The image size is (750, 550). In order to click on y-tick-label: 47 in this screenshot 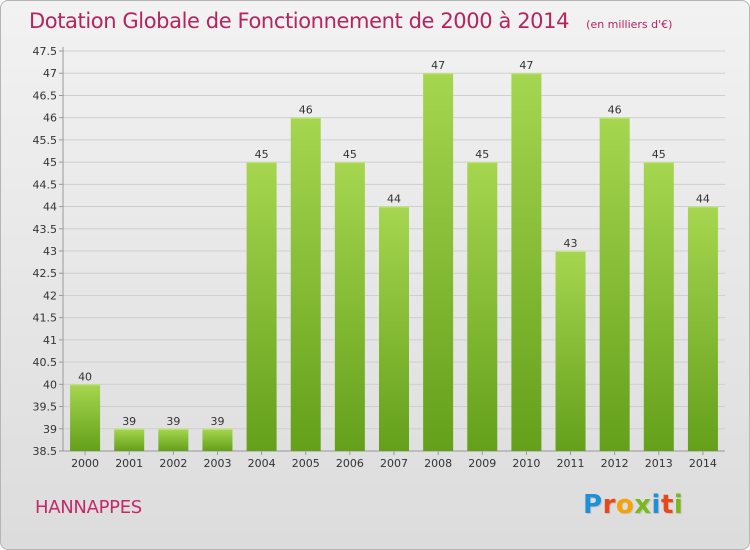, I will do `click(50, 73)`.